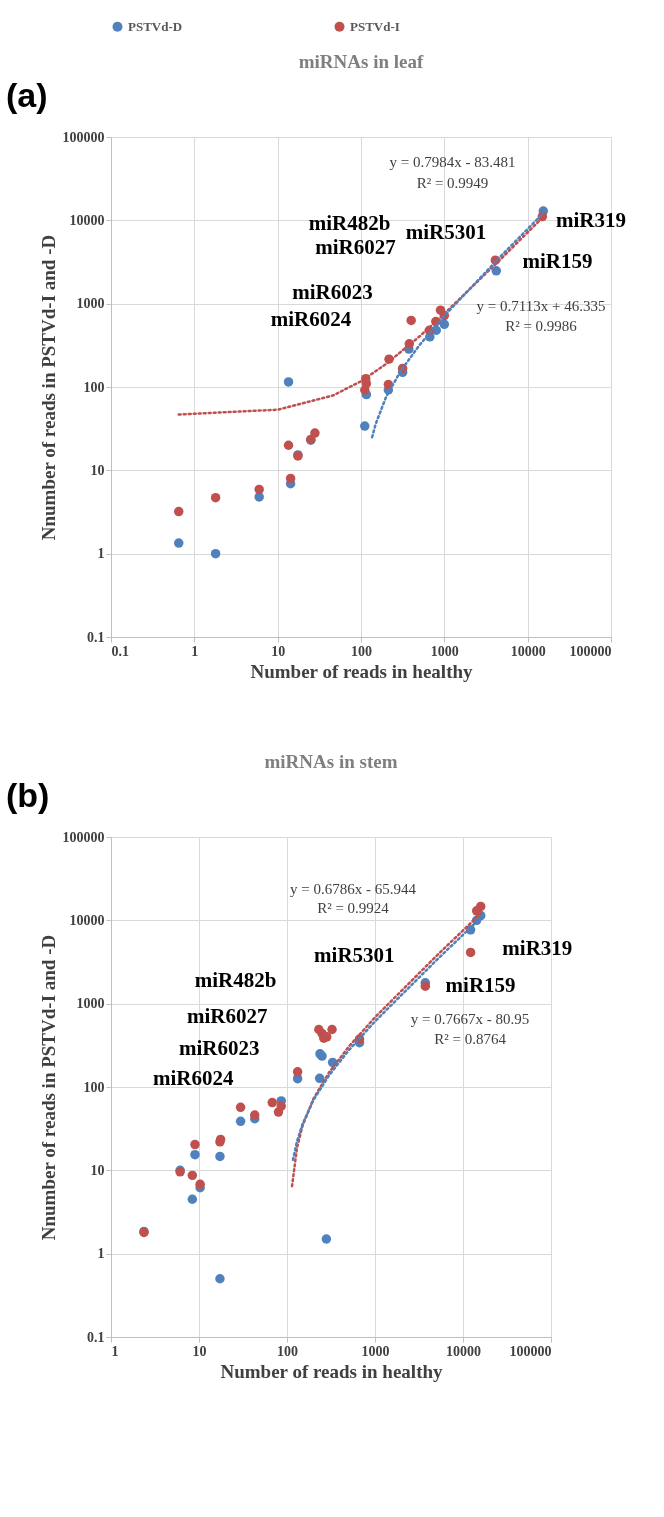  I want to click on x-tick-label: 0.1, so click(120, 651).